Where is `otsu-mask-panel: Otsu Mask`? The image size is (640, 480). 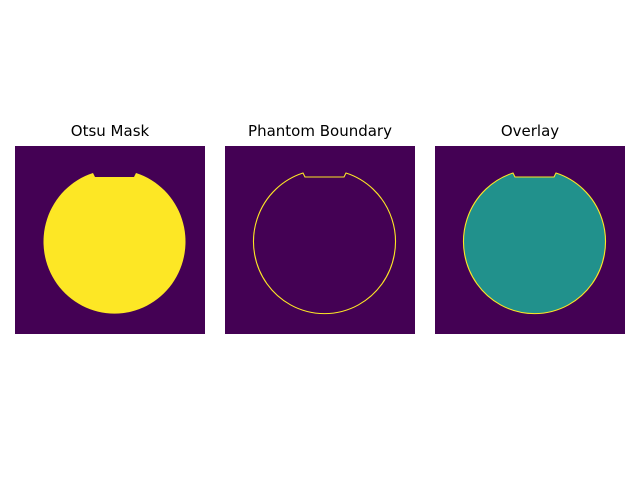
otsu-mask-panel: Otsu Mask is located at coordinates (110, 227).